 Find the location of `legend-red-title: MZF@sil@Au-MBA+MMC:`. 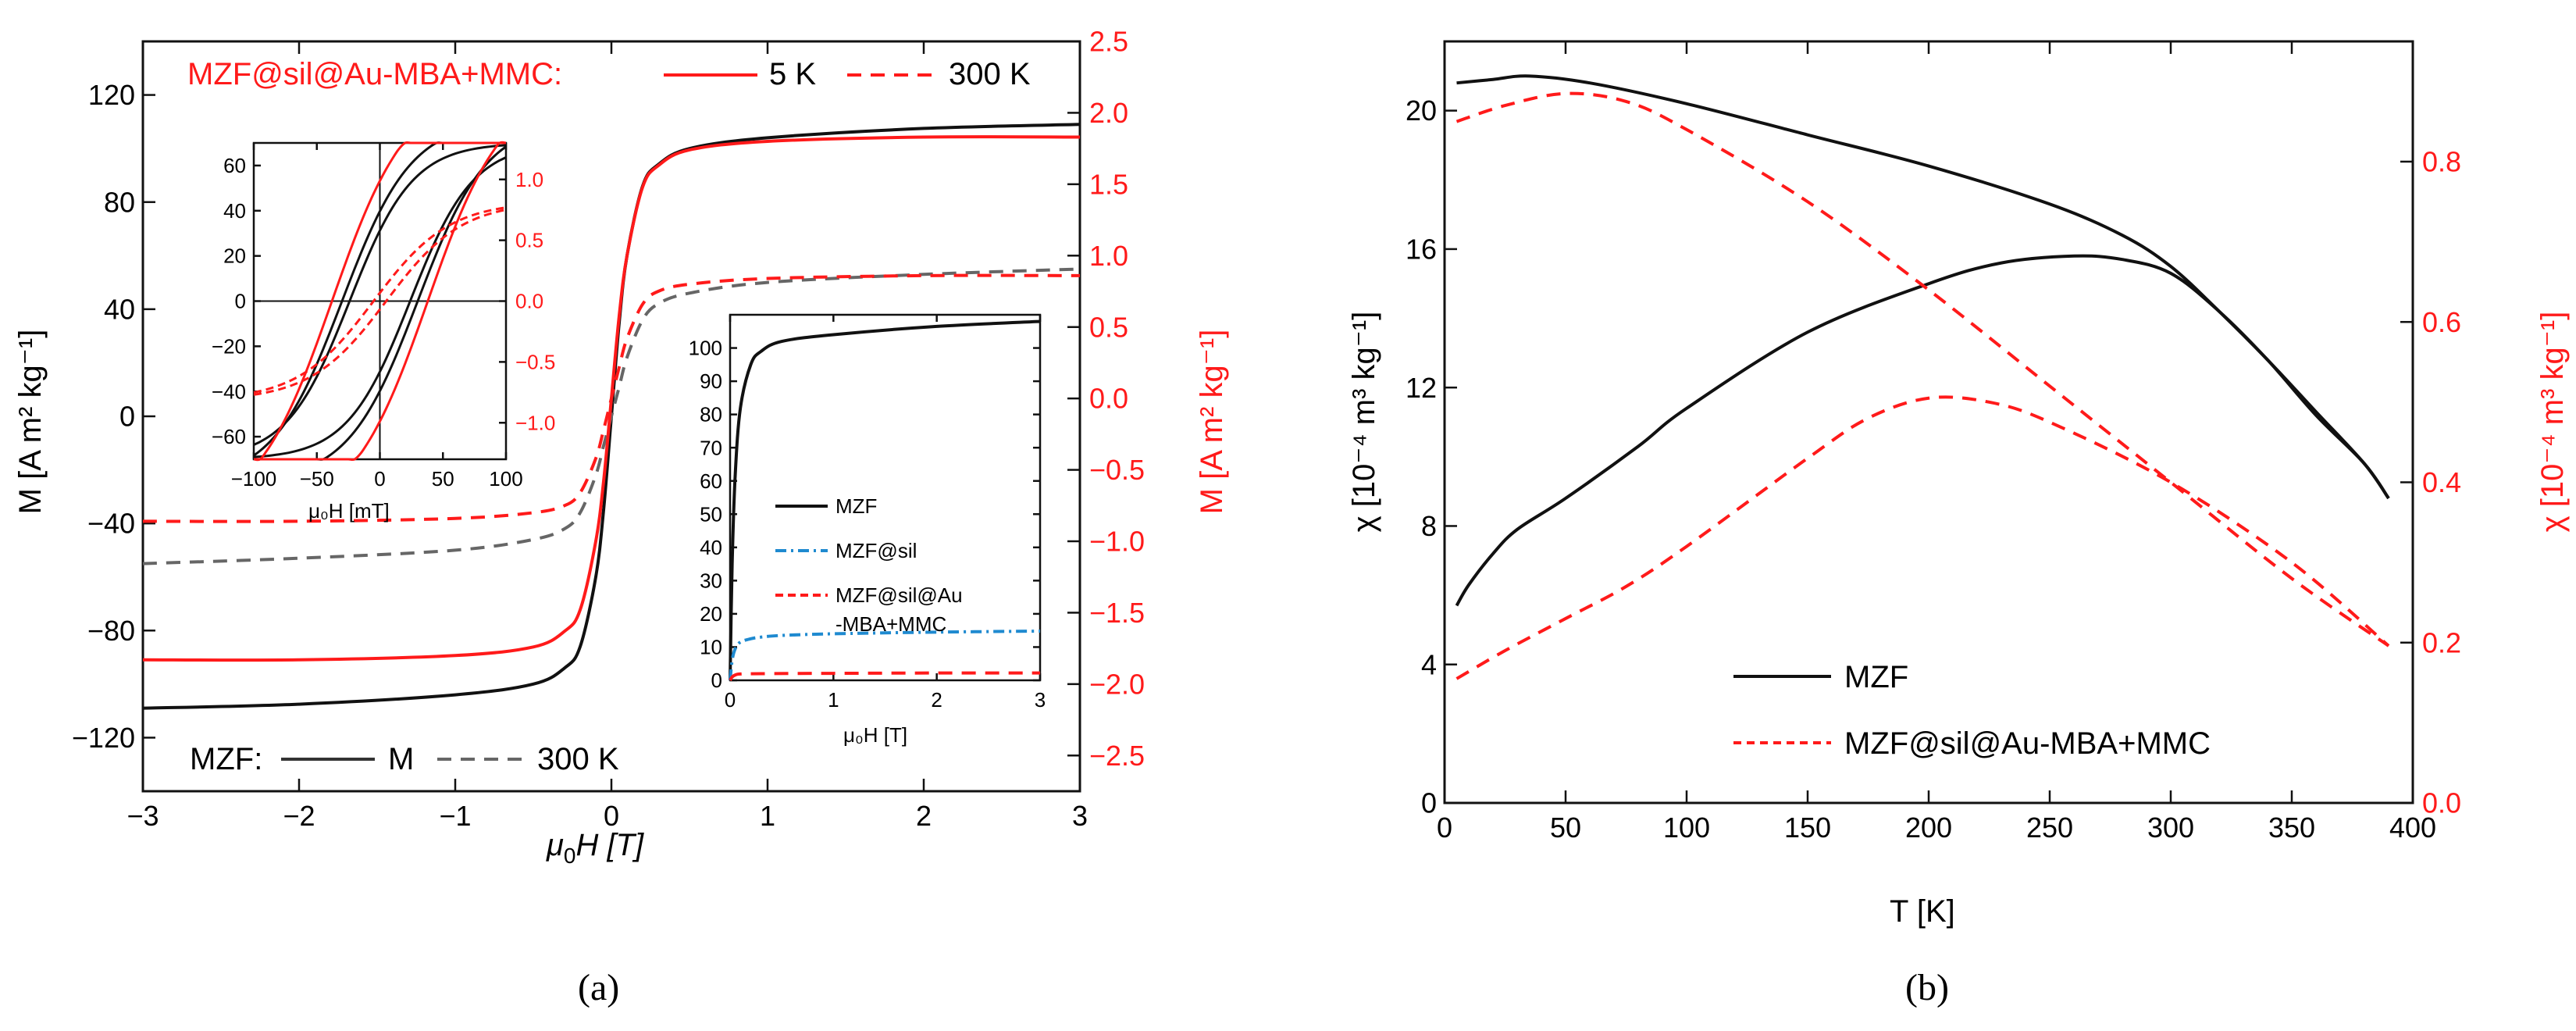

legend-red-title: MZF@sil@Au-MBA+MMC: is located at coordinates (374, 74).